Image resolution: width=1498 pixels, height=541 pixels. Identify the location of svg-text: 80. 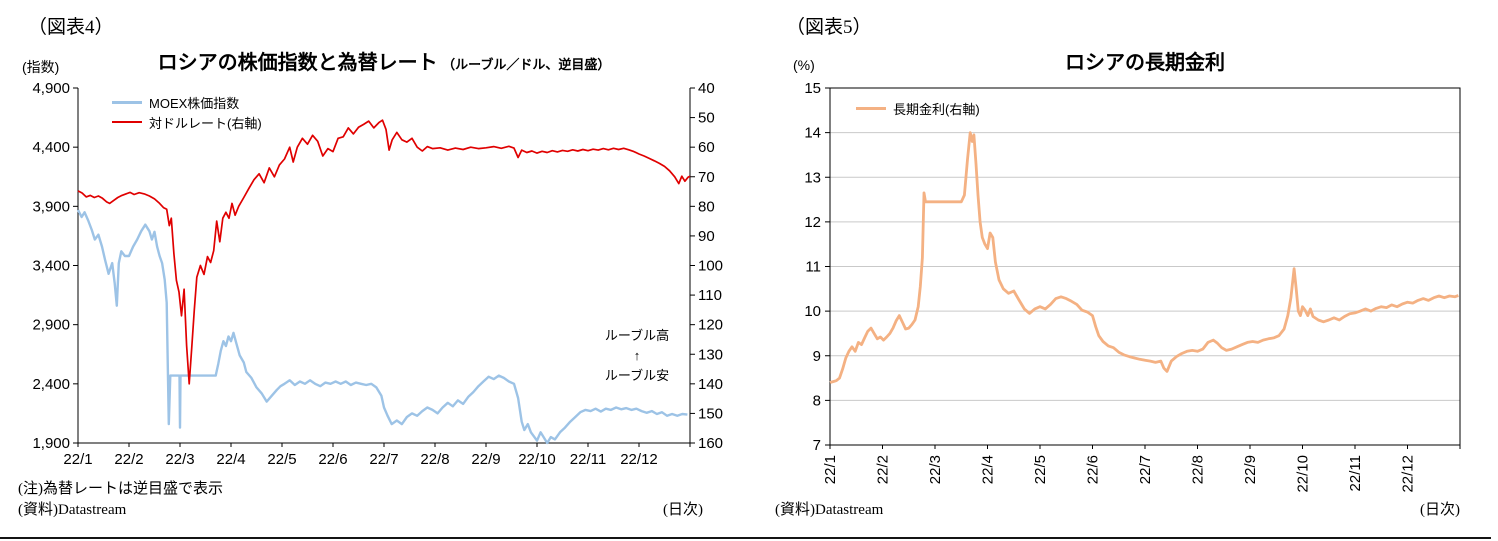
(706, 206).